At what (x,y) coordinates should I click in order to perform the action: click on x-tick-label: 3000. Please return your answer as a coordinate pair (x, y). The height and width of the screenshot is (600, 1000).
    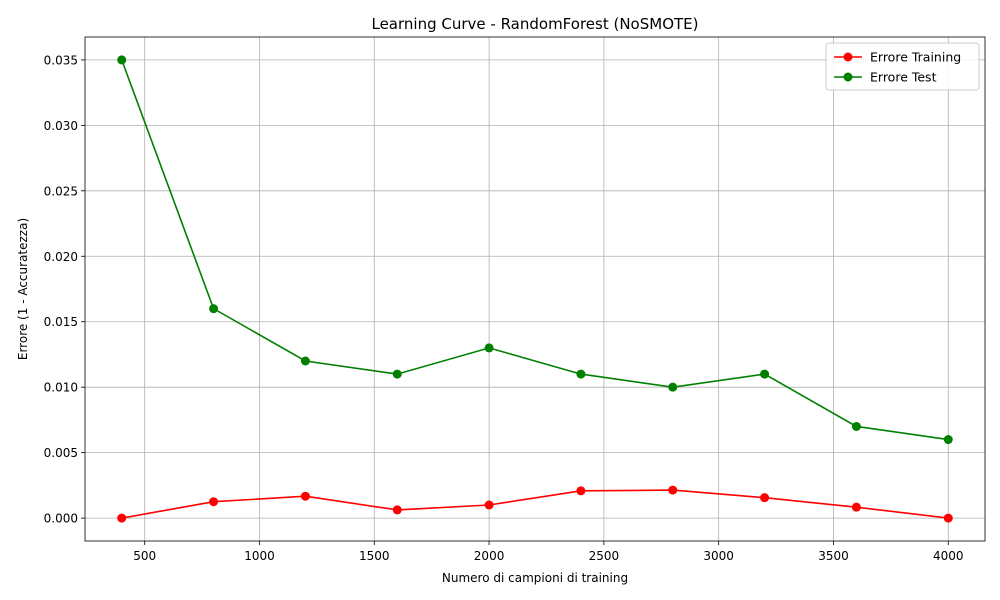
    Looking at the image, I should click on (718, 556).